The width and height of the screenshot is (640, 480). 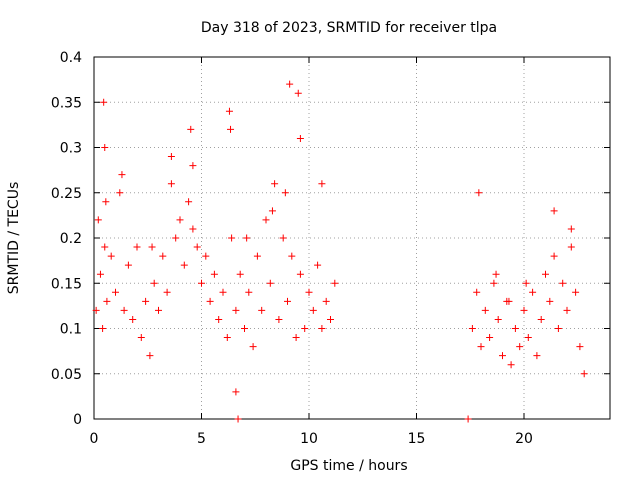 I want to click on x-tick-label: 15, so click(x=417, y=439).